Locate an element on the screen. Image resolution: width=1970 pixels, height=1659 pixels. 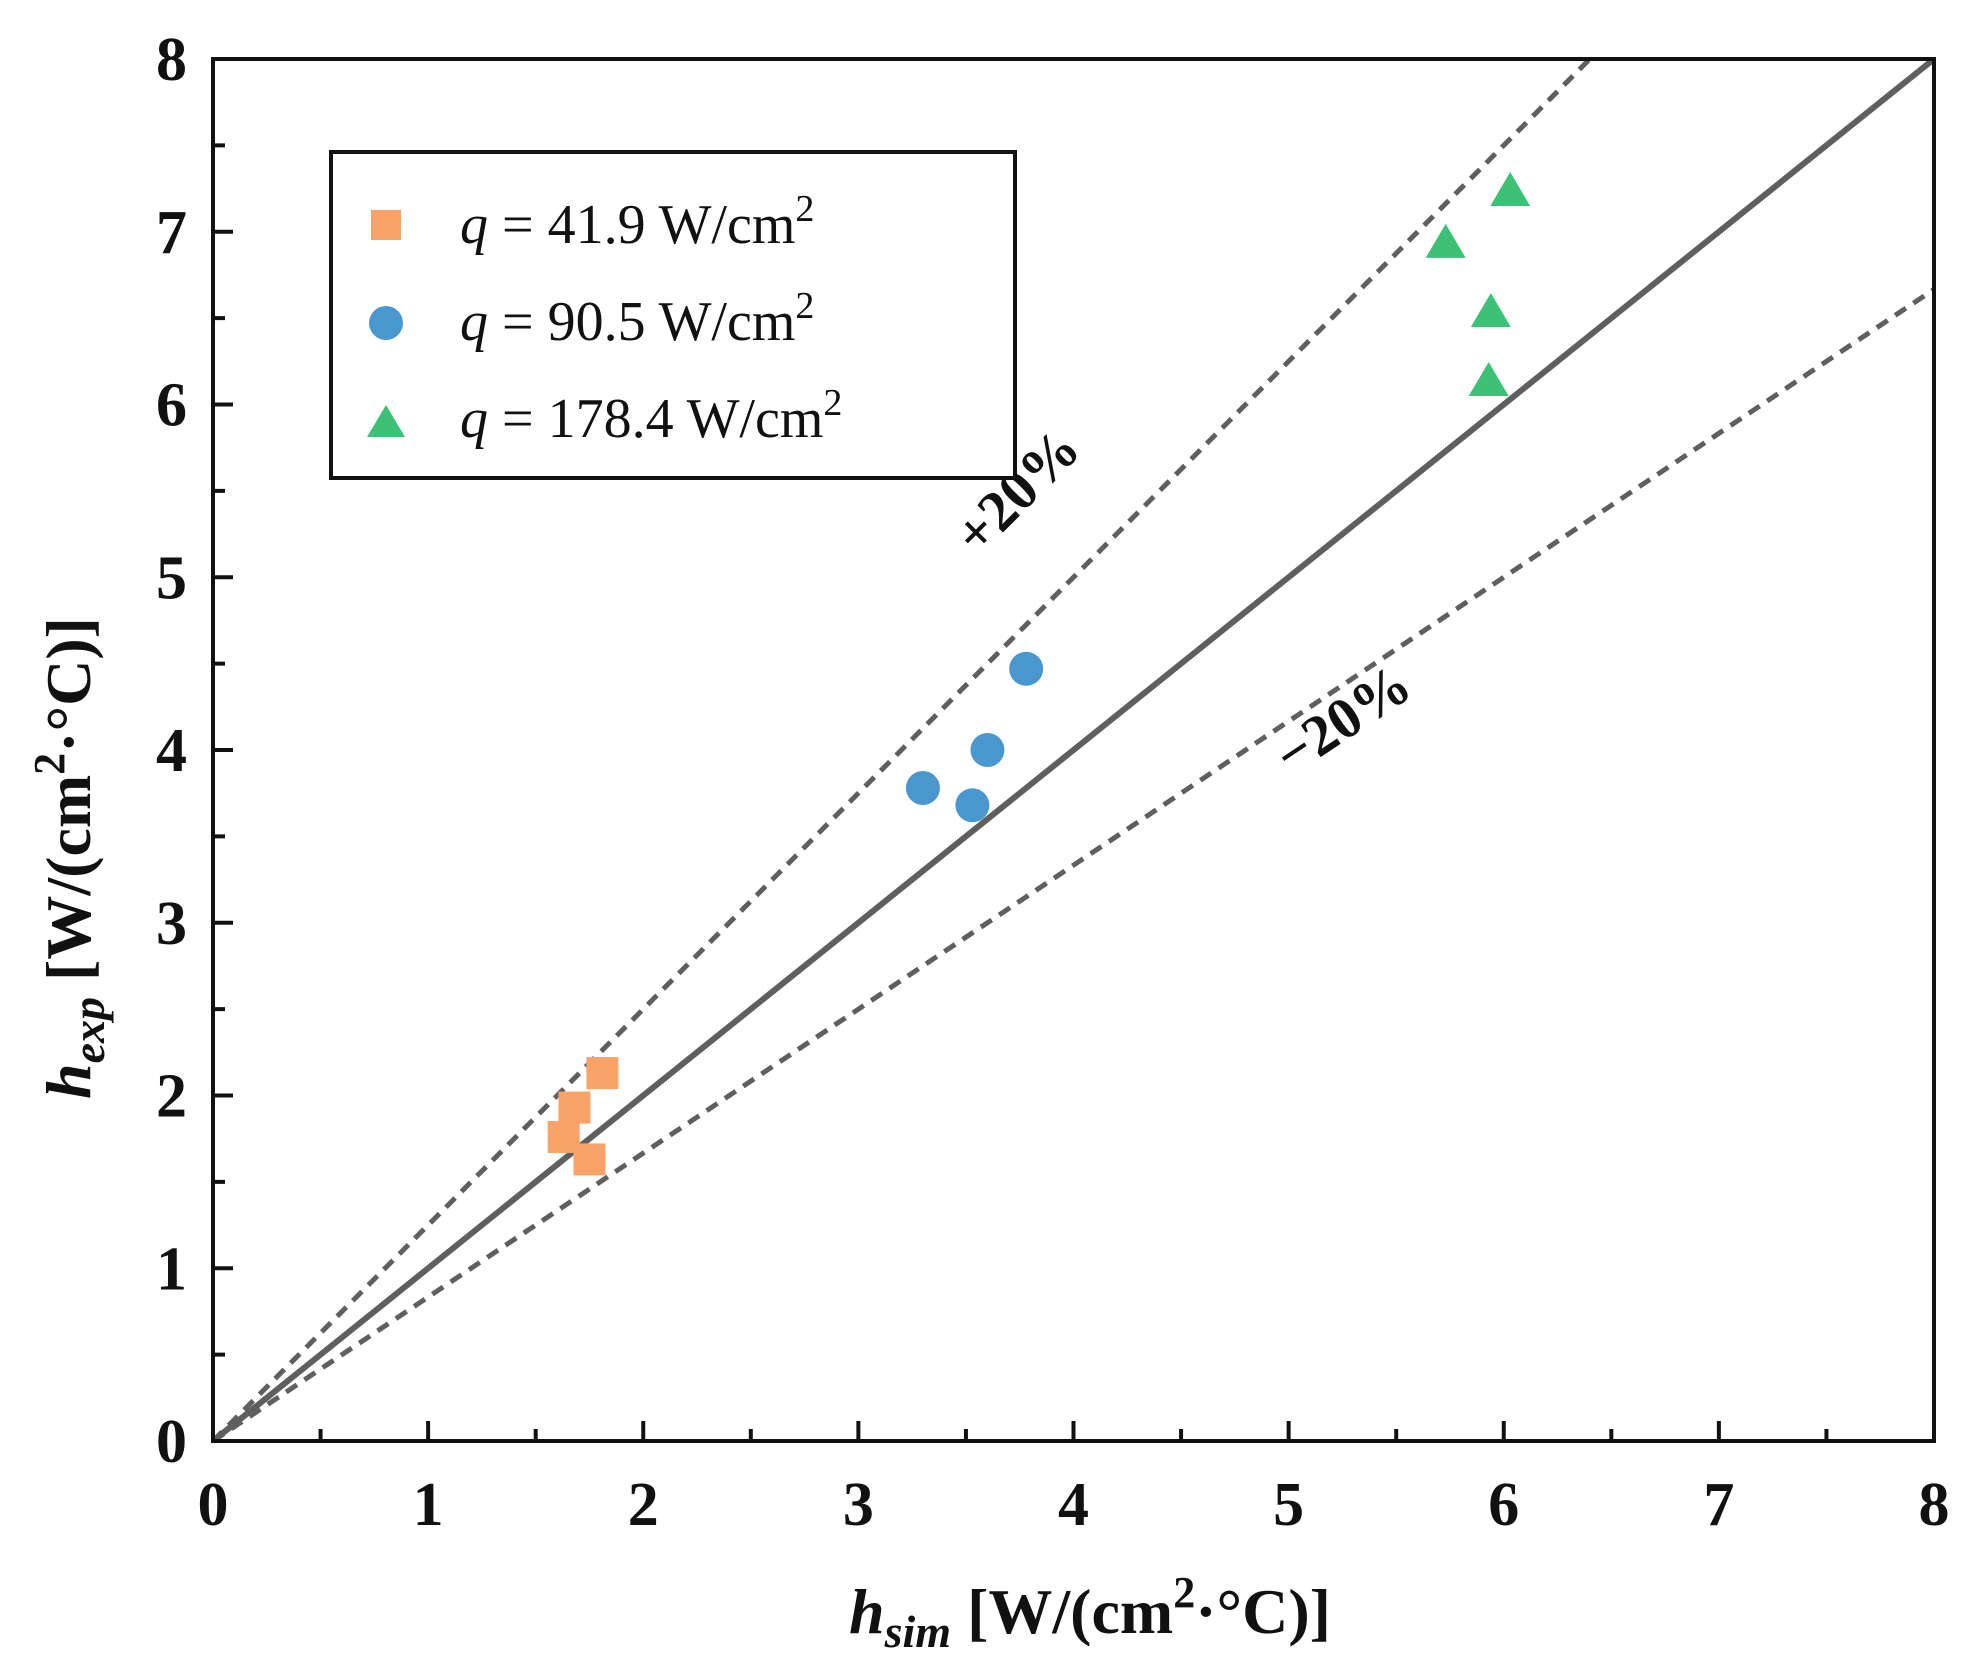
legend-entry-2: q = 90.5 W/cm2 is located at coordinates (637, 319).